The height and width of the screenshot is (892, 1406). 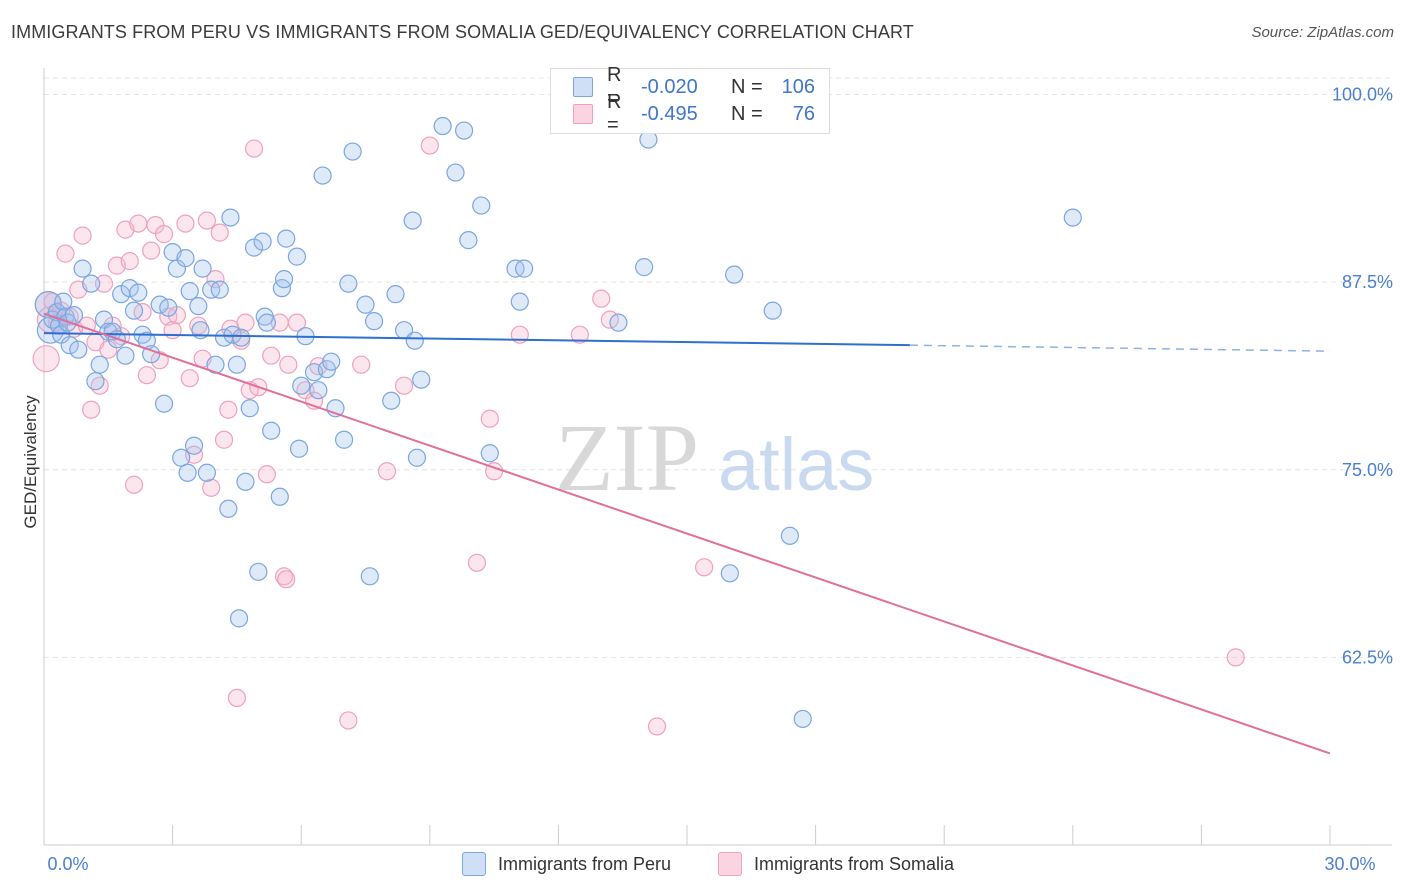 I want to click on y-tick-label: 100.0%, so click(x=1362, y=95).